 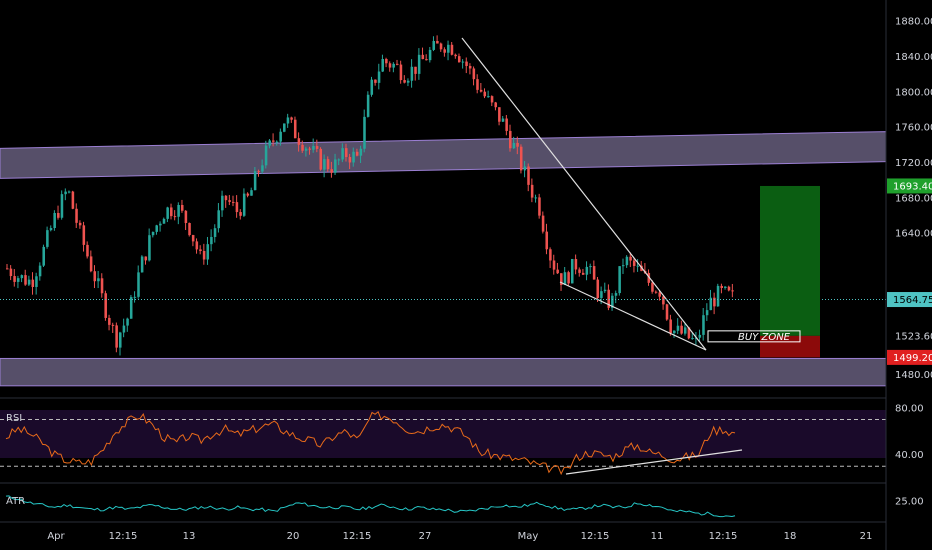 What do you see at coordinates (633, 316) in the screenshot?
I see `lower-wedge-line` at bounding box center [633, 316].